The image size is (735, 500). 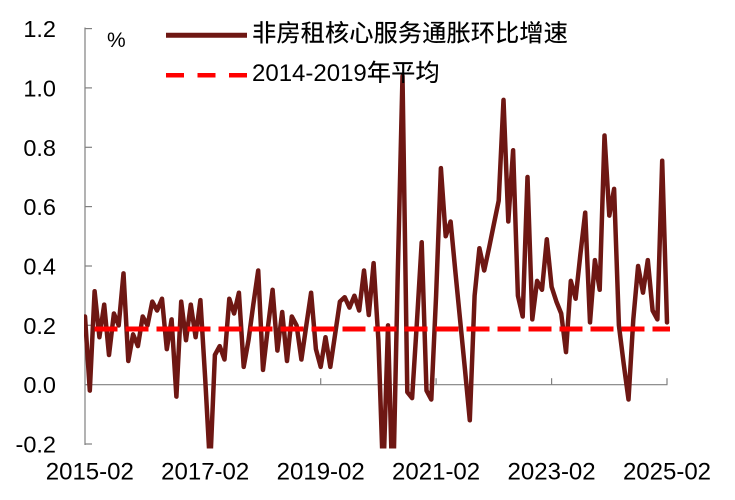 What do you see at coordinates (39, 148) in the screenshot?
I see `svg-text: 0.8` at bounding box center [39, 148].